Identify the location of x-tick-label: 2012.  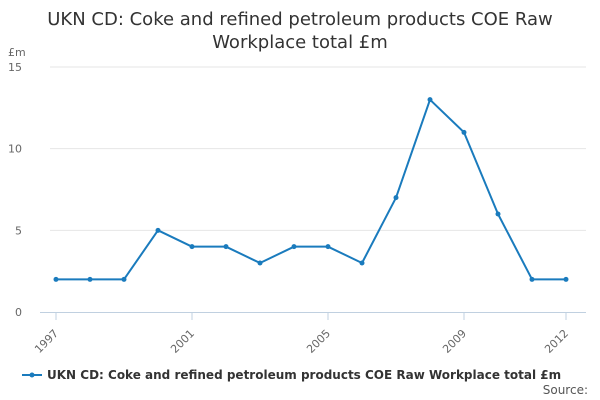
(556, 341).